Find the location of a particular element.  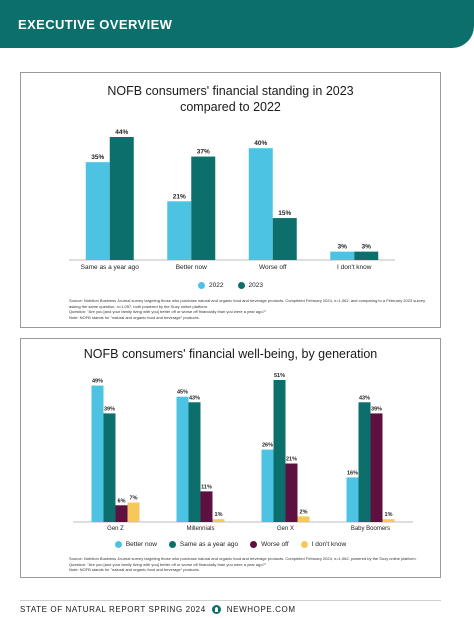

category-label-same-as-a-year-ago: Same as a year ago is located at coordinates (110, 267).